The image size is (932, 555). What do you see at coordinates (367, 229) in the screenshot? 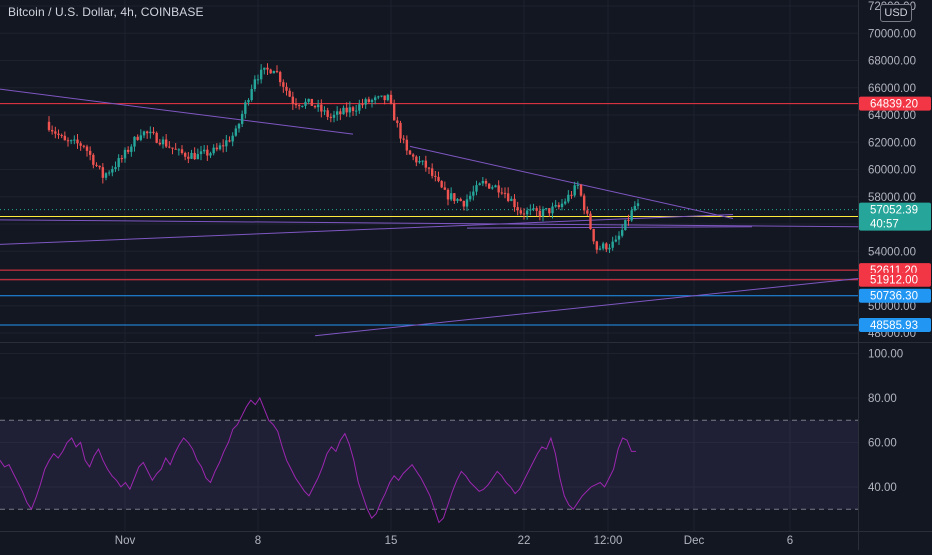
I see `trendline` at bounding box center [367, 229].